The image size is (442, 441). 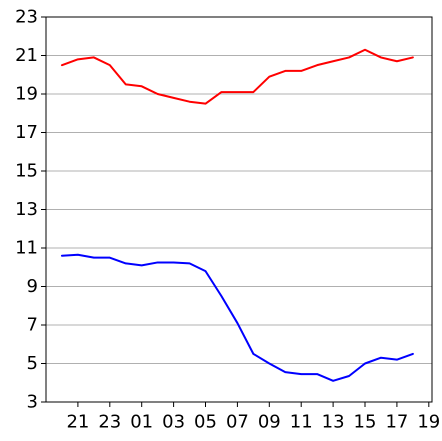 I want to click on y-tick-label: 5, so click(x=32, y=363).